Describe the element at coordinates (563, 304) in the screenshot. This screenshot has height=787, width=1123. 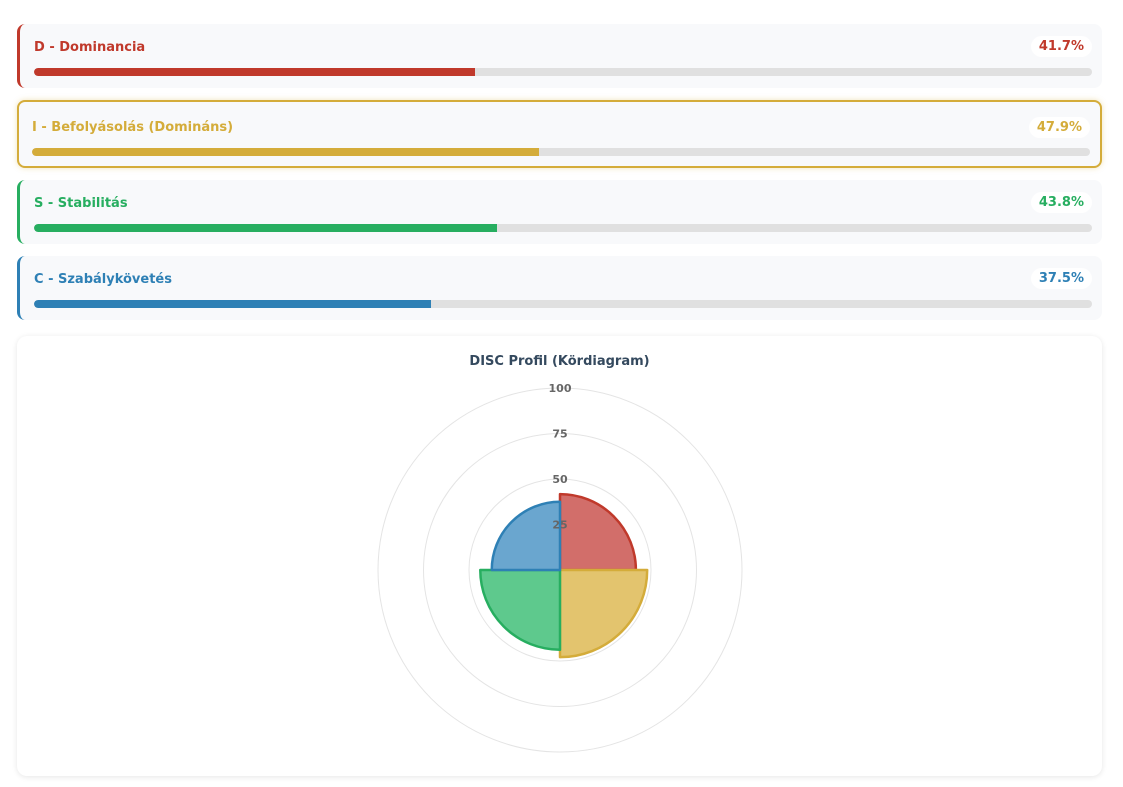
I see `score-track-c` at that location.